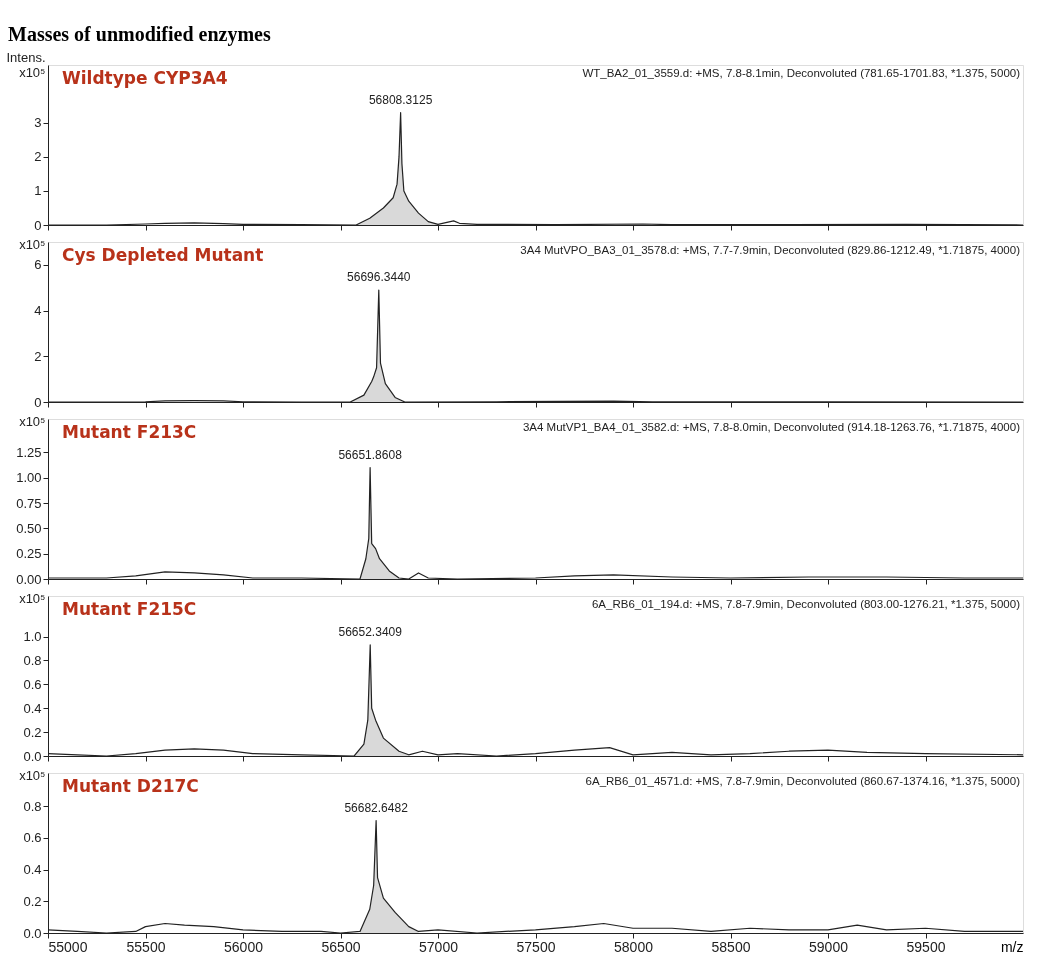 The image size is (1039, 979). Describe the element at coordinates (129, 609) in the screenshot. I see `chart-title: Mutant F215C` at that location.